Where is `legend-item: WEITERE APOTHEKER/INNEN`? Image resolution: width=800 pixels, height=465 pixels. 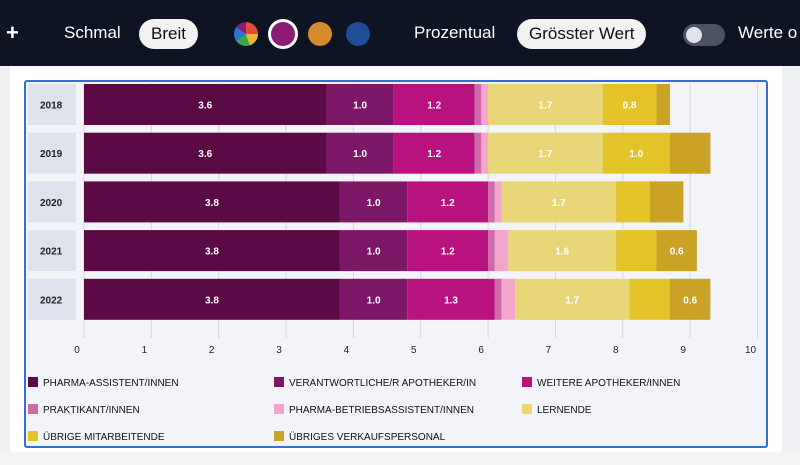 legend-item: WEITERE APOTHEKER/INNEN is located at coordinates (601, 383).